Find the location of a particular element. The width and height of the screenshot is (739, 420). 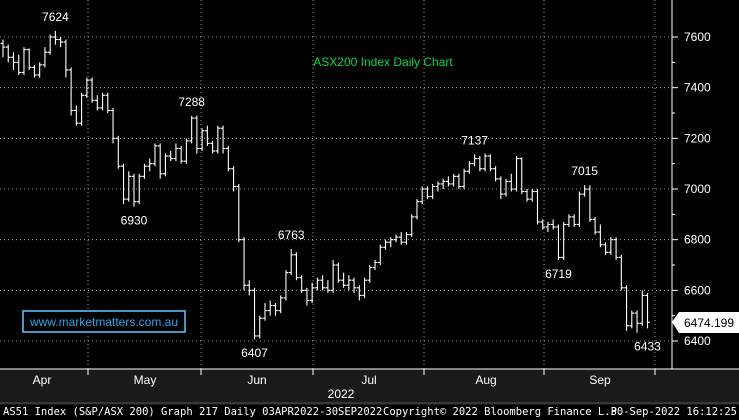

y-axis: 7600 7400 7200 7000 6800 6600 6400 is located at coordinates (705, 184).